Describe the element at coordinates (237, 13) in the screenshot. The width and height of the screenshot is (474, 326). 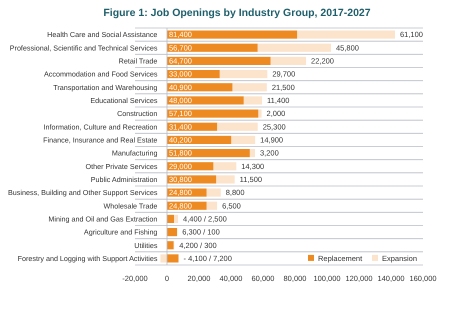
I see `chart-title: Figure 1: Job Openings by Industry Group, 2017-2027` at that location.